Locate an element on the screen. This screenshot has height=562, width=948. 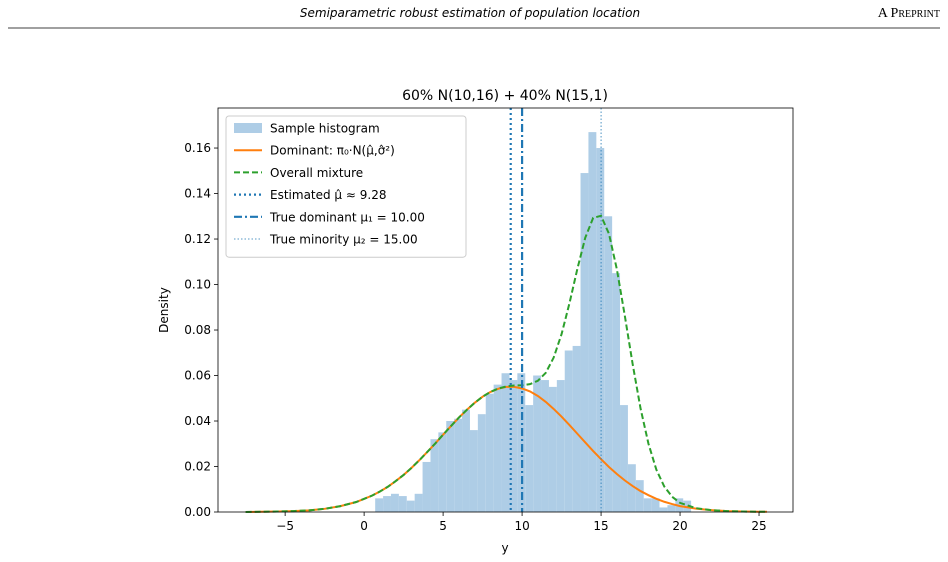
x-tick-label: 10 is located at coordinates (521, 526).